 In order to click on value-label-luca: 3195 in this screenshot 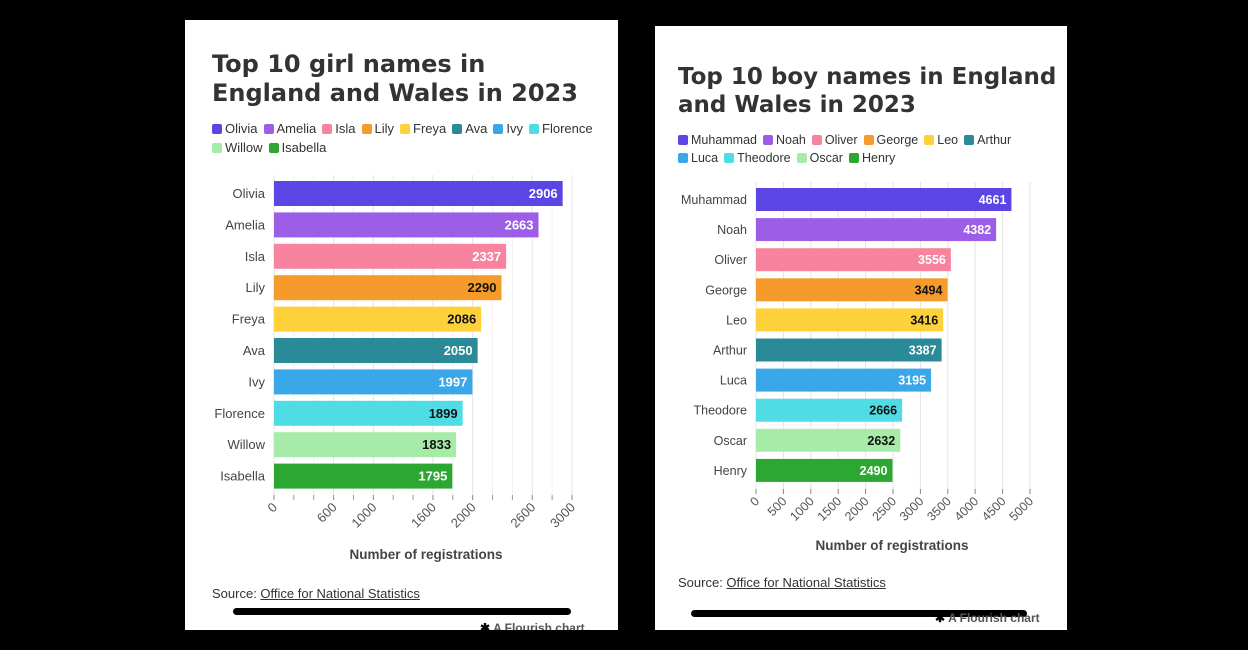, I will do `click(912, 381)`.